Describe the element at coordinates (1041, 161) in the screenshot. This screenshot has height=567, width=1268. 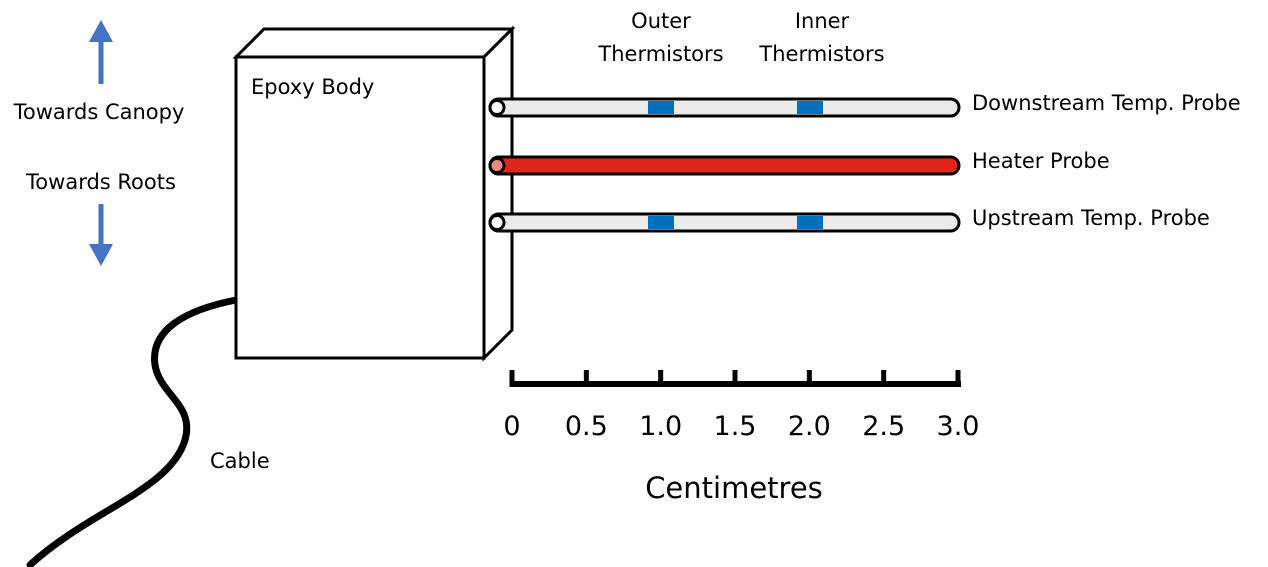
I see `heater-probe-label: Heater Probe` at that location.